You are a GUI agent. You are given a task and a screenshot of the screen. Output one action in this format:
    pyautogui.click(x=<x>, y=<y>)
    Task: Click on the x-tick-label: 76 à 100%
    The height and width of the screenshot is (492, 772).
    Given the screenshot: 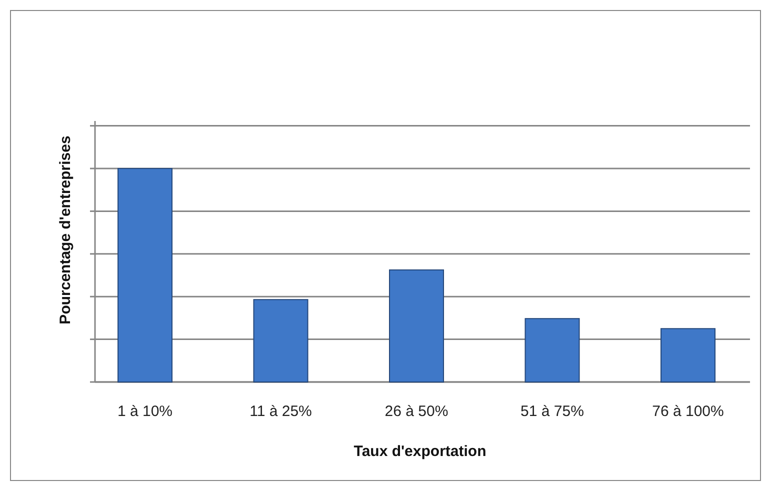 What is the action you would take?
    pyautogui.click(x=688, y=411)
    